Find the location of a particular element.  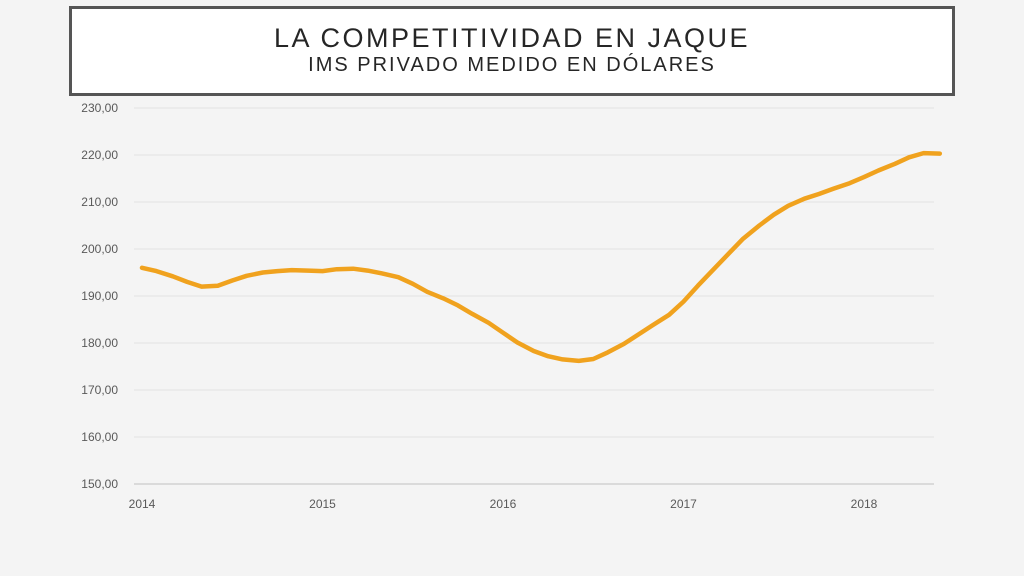

slide-subtitle: IMS PRIVADO MEDIDO EN DÓLARES is located at coordinates (512, 65).